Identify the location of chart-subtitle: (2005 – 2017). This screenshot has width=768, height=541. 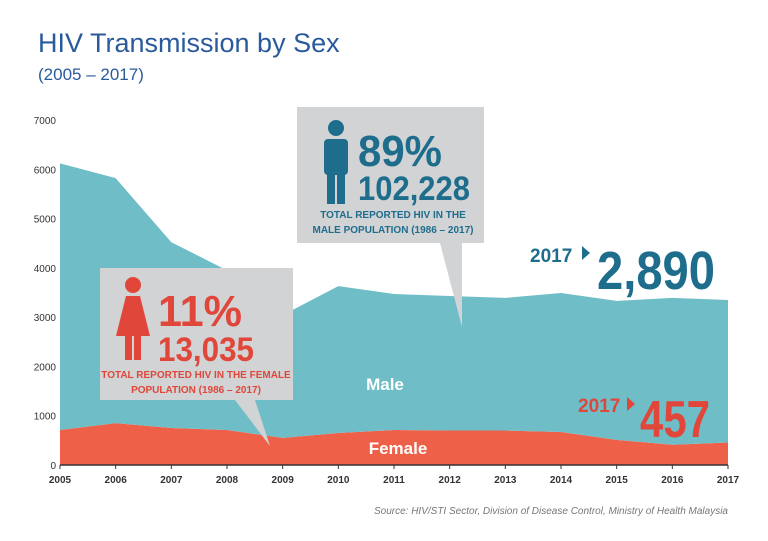
(91, 74).